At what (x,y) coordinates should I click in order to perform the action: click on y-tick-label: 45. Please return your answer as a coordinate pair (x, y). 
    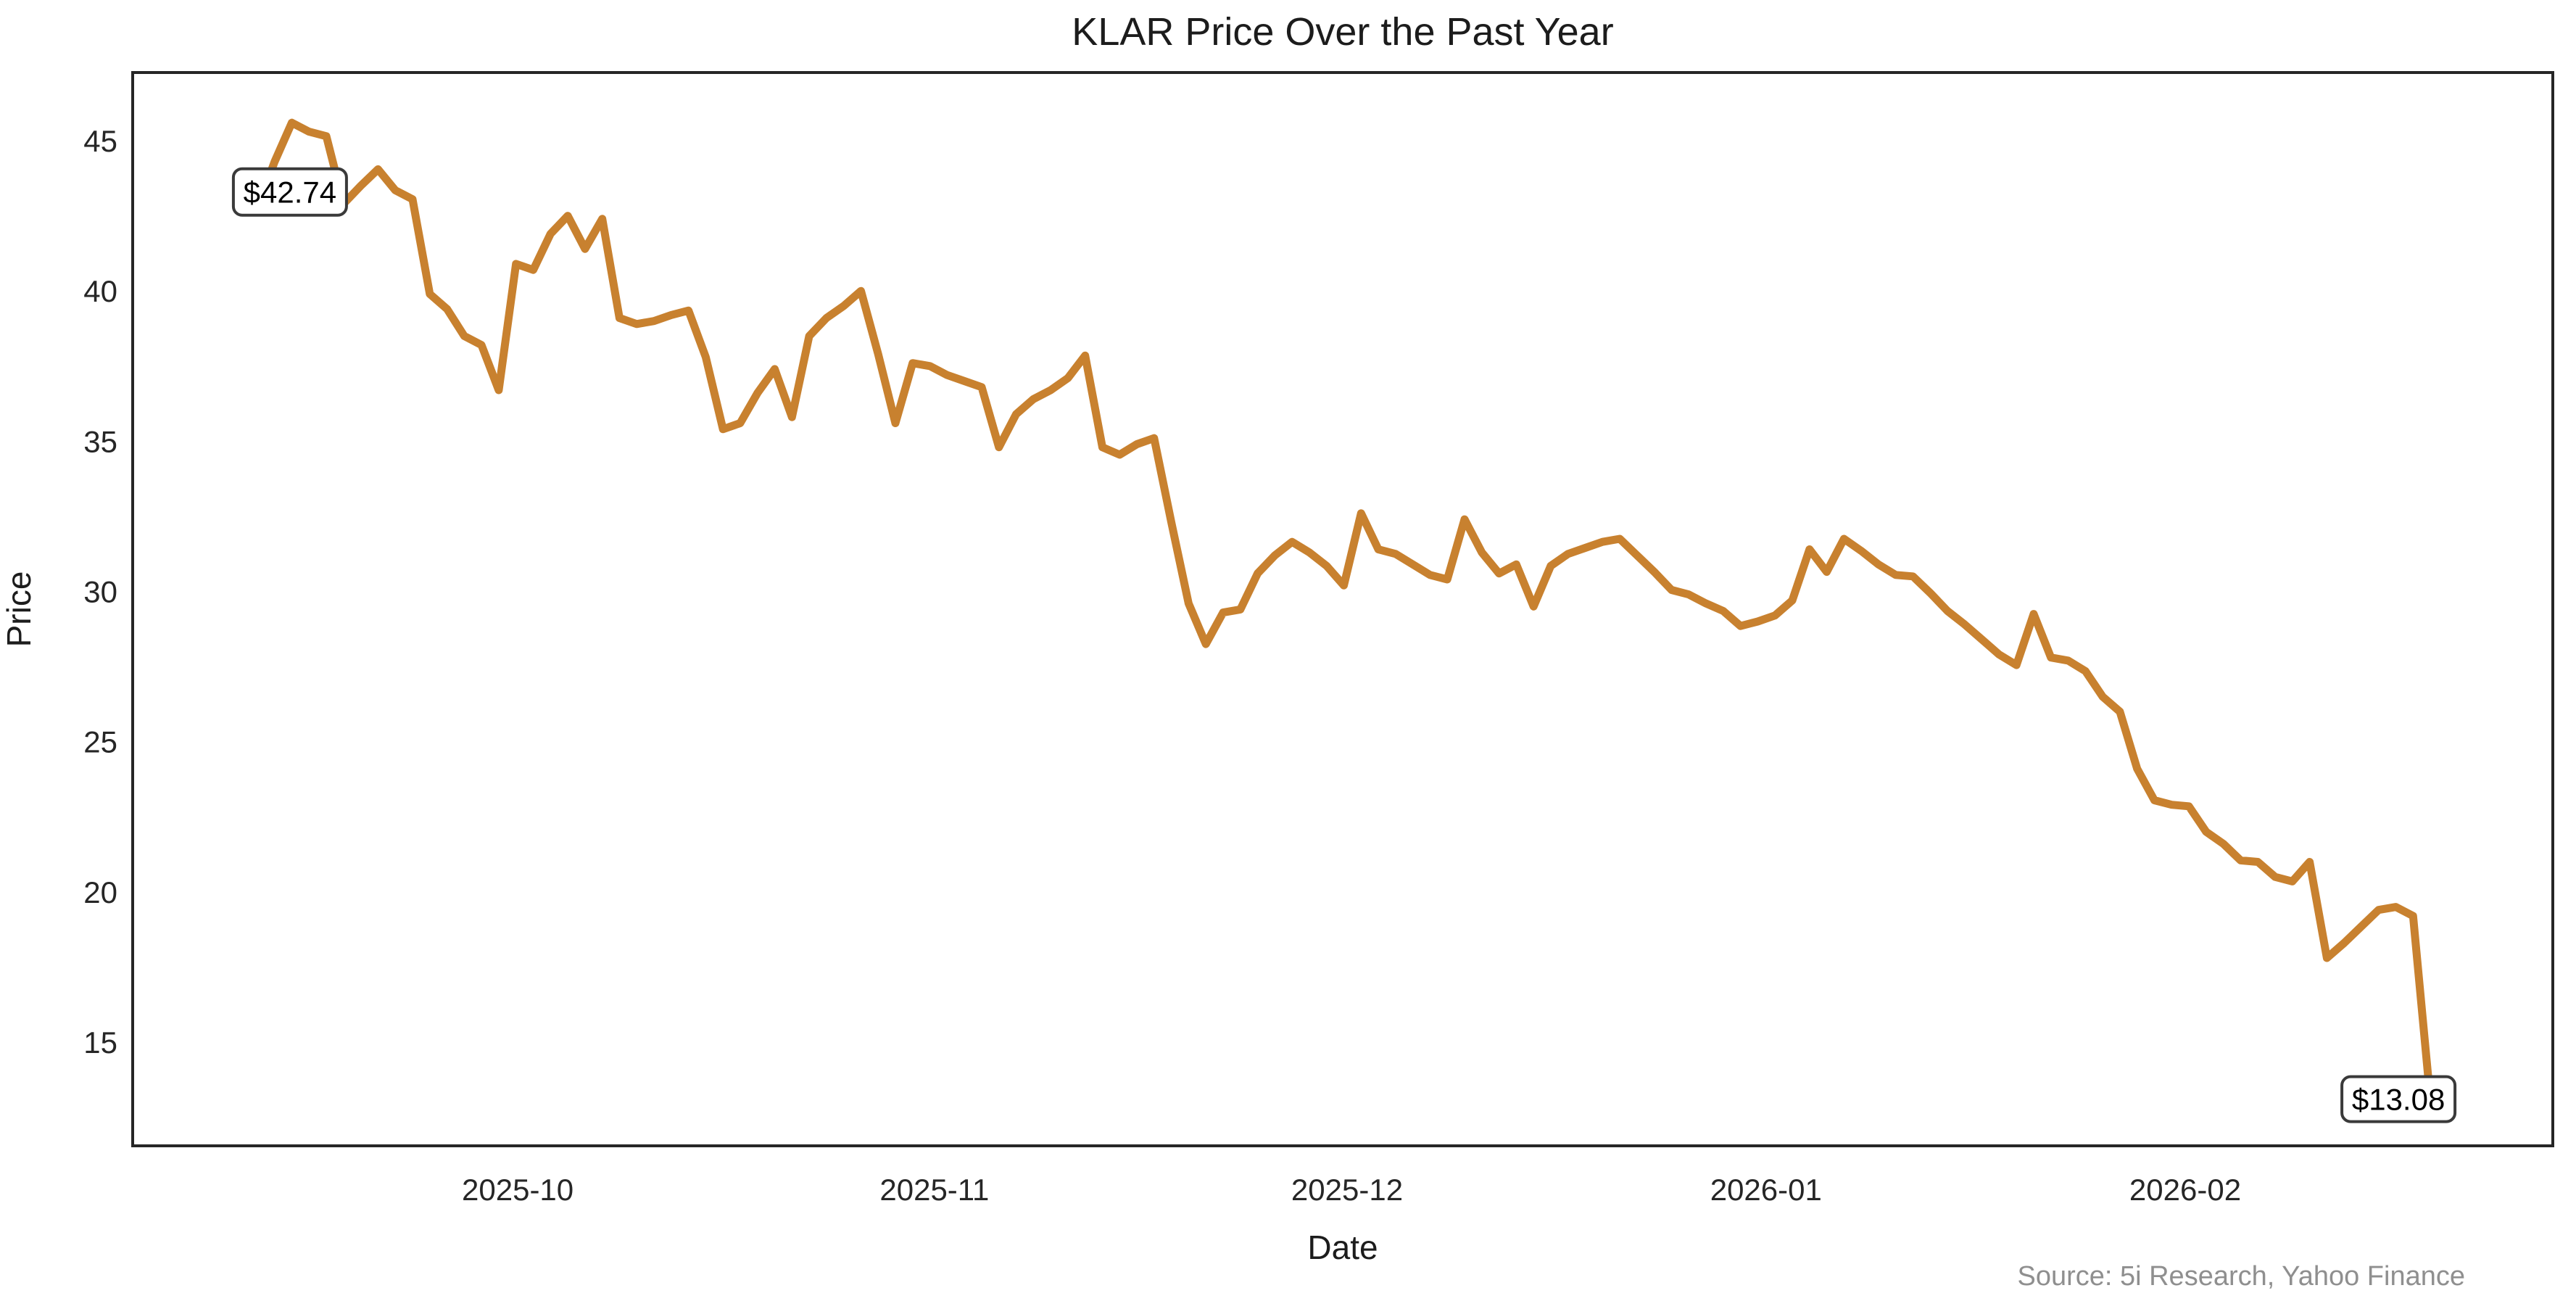
    Looking at the image, I should click on (100, 141).